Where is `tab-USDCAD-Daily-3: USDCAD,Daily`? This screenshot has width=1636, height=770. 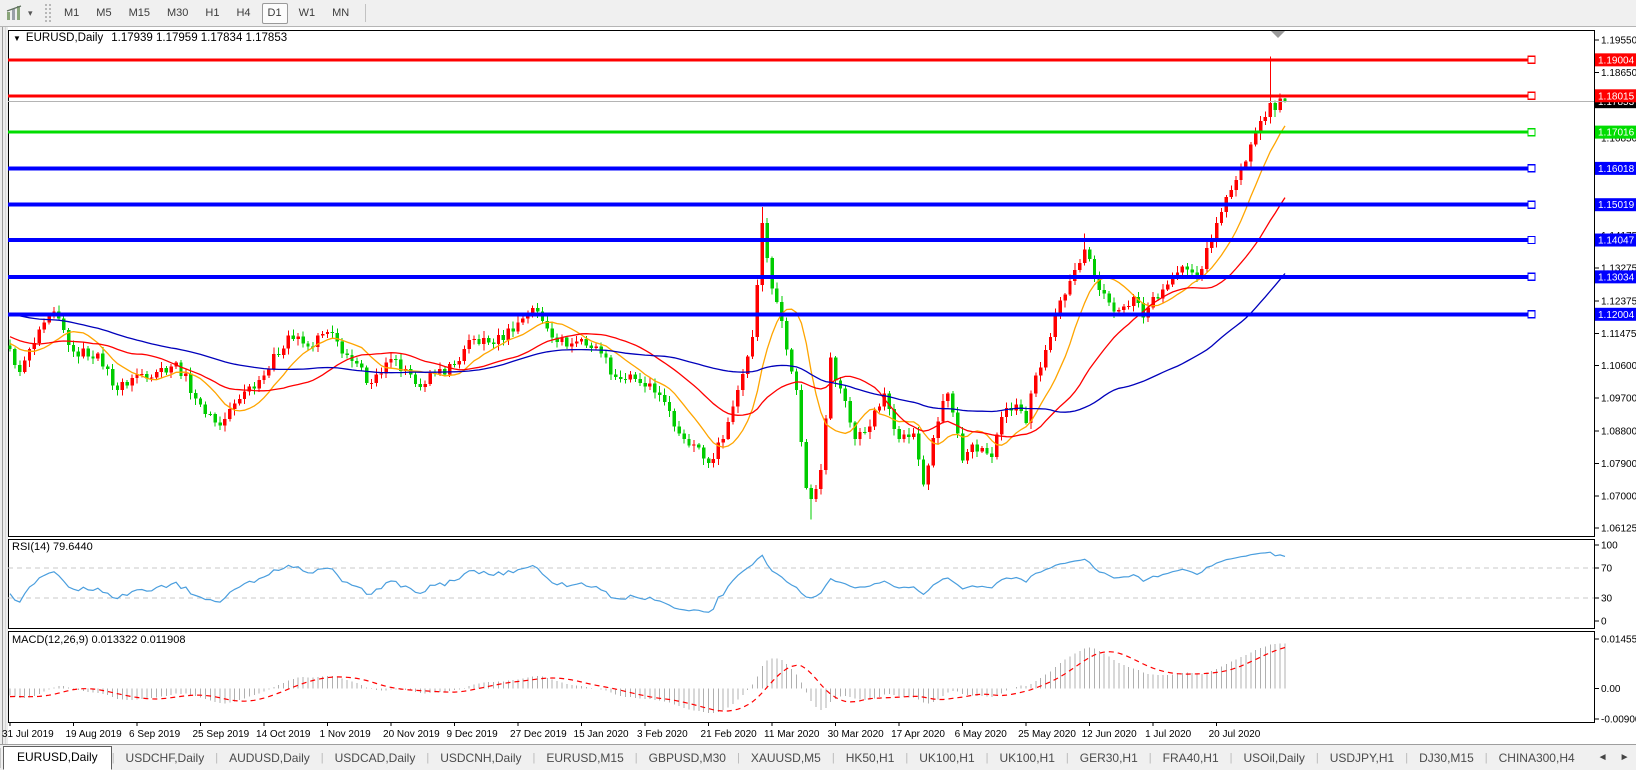 tab-USDCAD-Daily-3: USDCAD,Daily is located at coordinates (375, 757).